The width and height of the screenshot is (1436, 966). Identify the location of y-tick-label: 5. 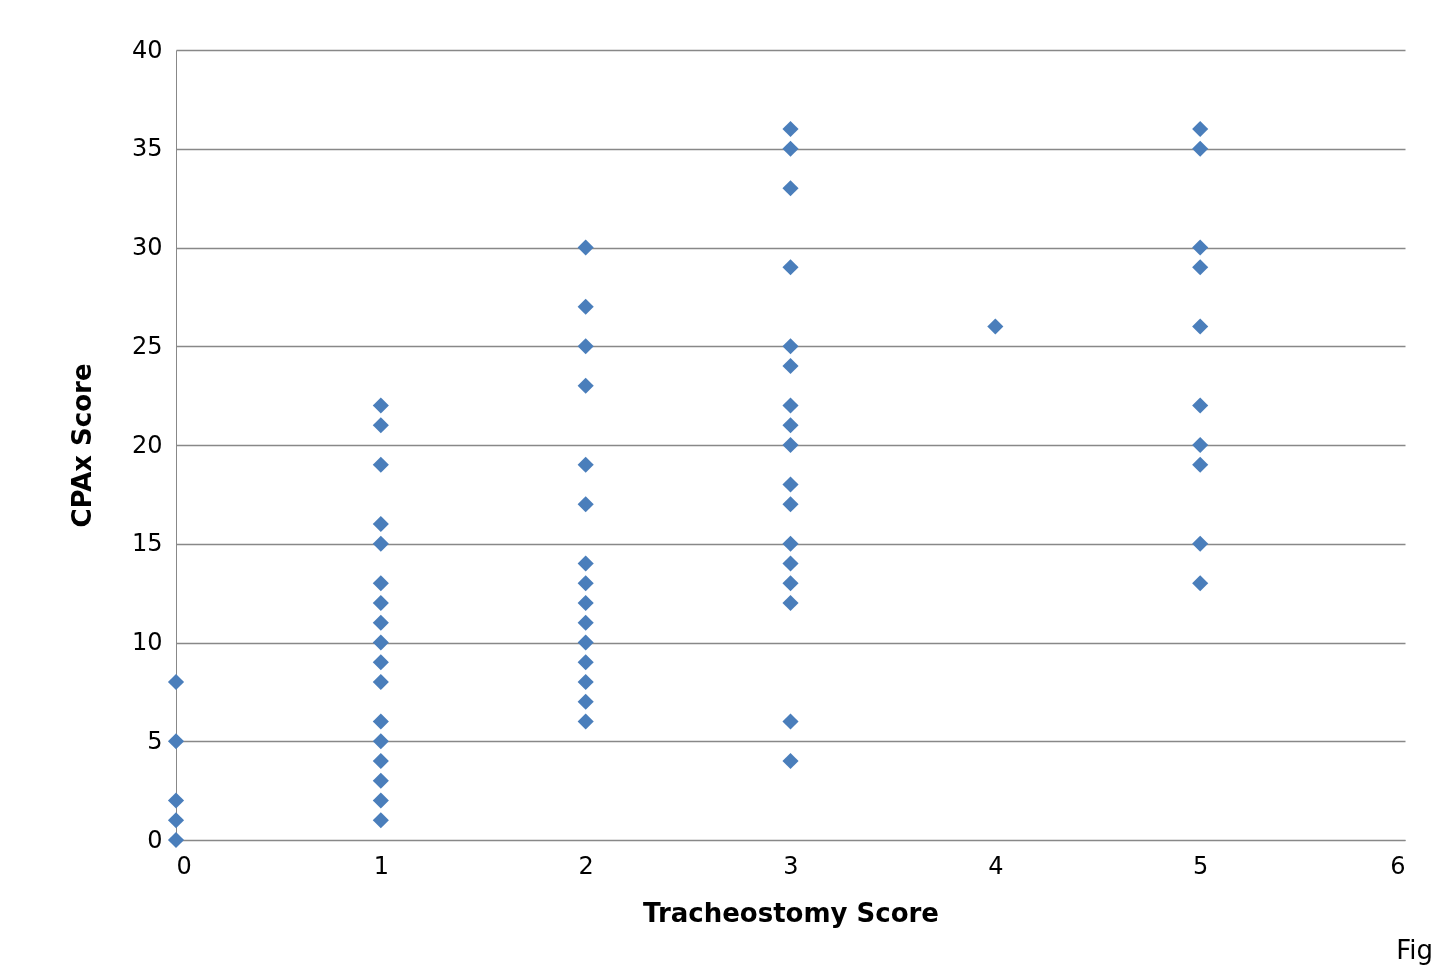
(155, 740).